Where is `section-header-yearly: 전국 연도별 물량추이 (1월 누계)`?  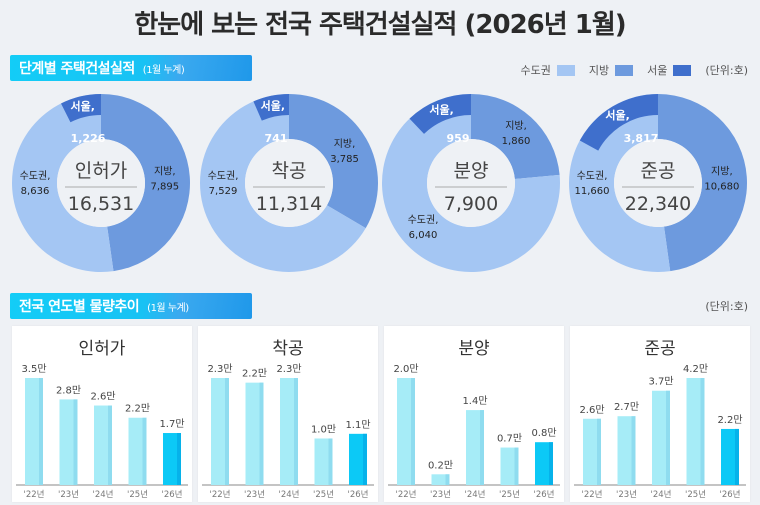 section-header-yearly: 전국 연도별 물량추이 (1월 누계) is located at coordinates (131, 306).